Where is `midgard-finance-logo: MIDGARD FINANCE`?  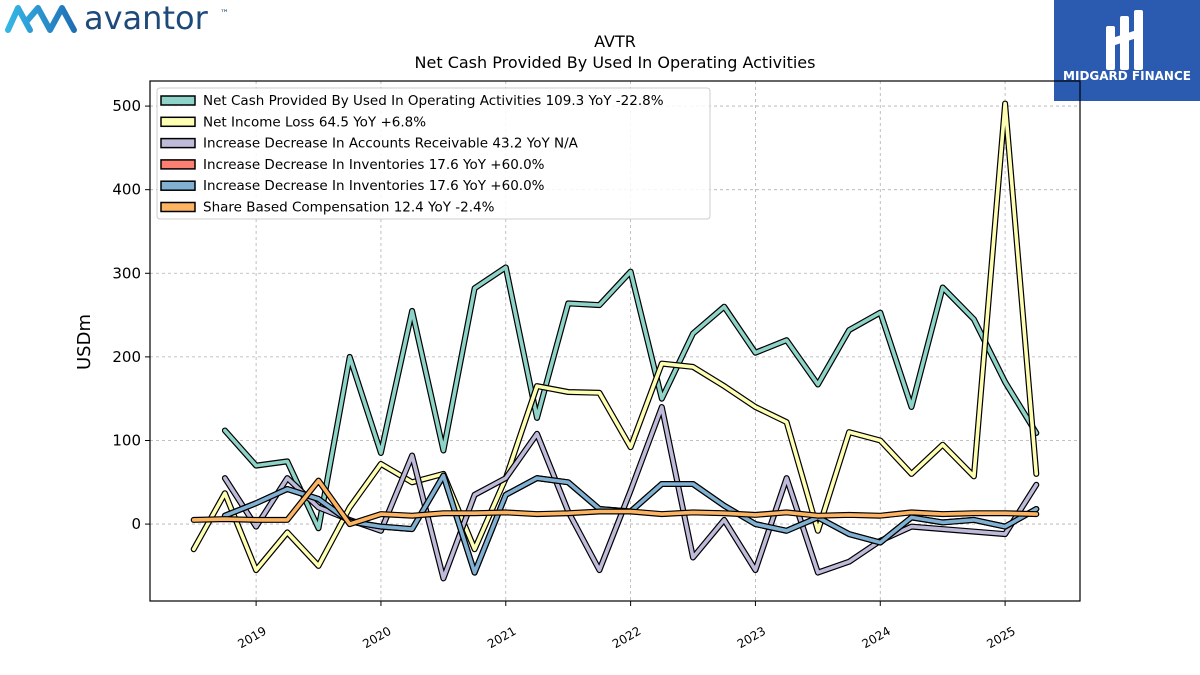
midgard-finance-logo: MIDGARD FINANCE is located at coordinates (1127, 50).